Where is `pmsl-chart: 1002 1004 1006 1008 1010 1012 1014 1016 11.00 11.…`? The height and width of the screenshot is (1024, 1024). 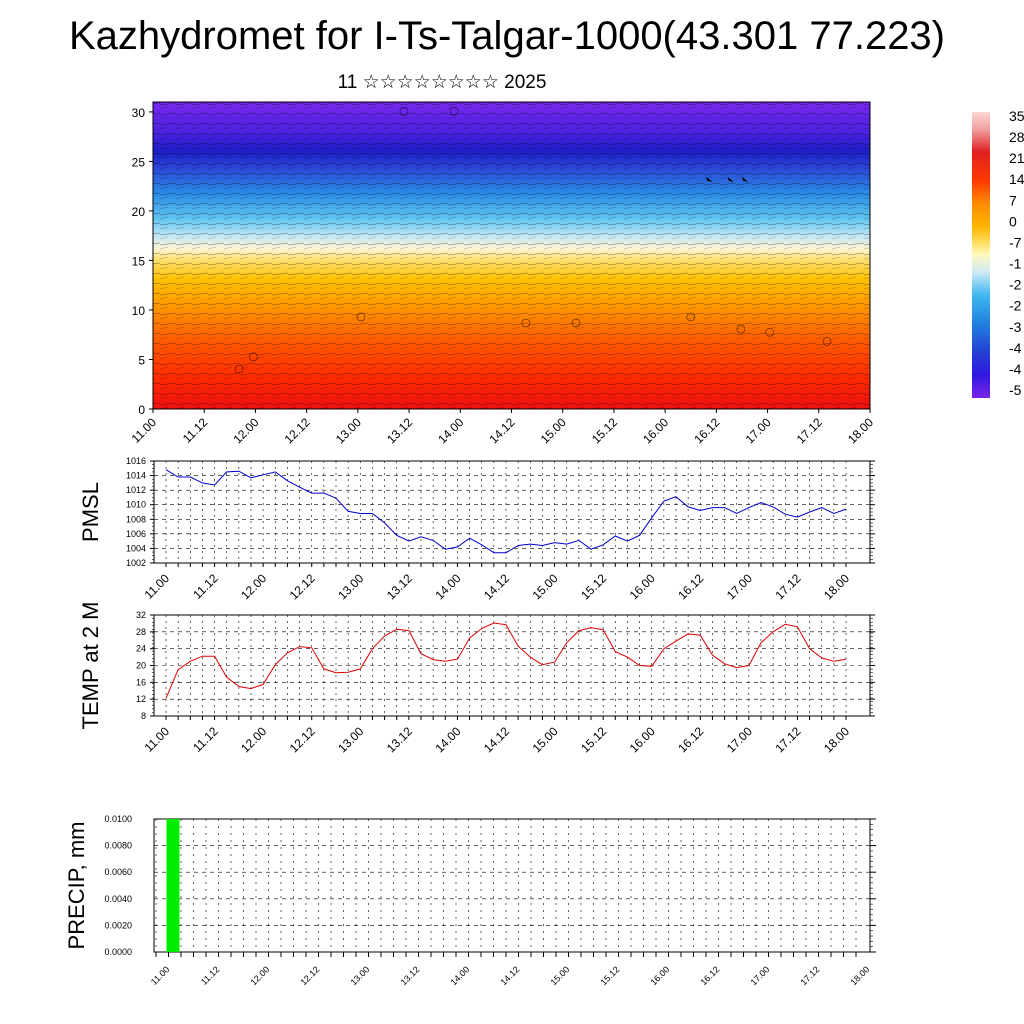
pmsl-chart: 1002 1004 1006 1008 1010 1012 1014 1016 11.00 11.… is located at coordinates (476, 529).